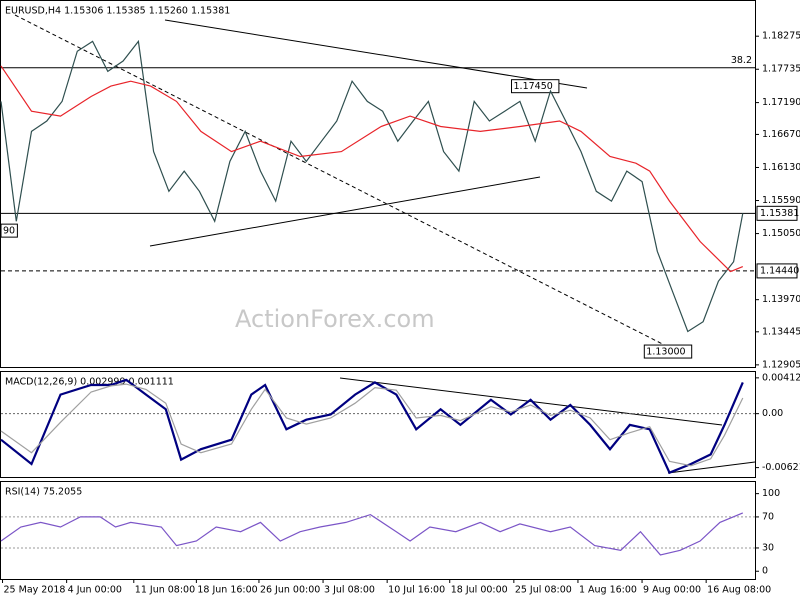 This screenshot has width=800, height=600. Describe the element at coordinates (781, 200) in the screenshot. I see `y-tick-label: 1.15590` at that location.